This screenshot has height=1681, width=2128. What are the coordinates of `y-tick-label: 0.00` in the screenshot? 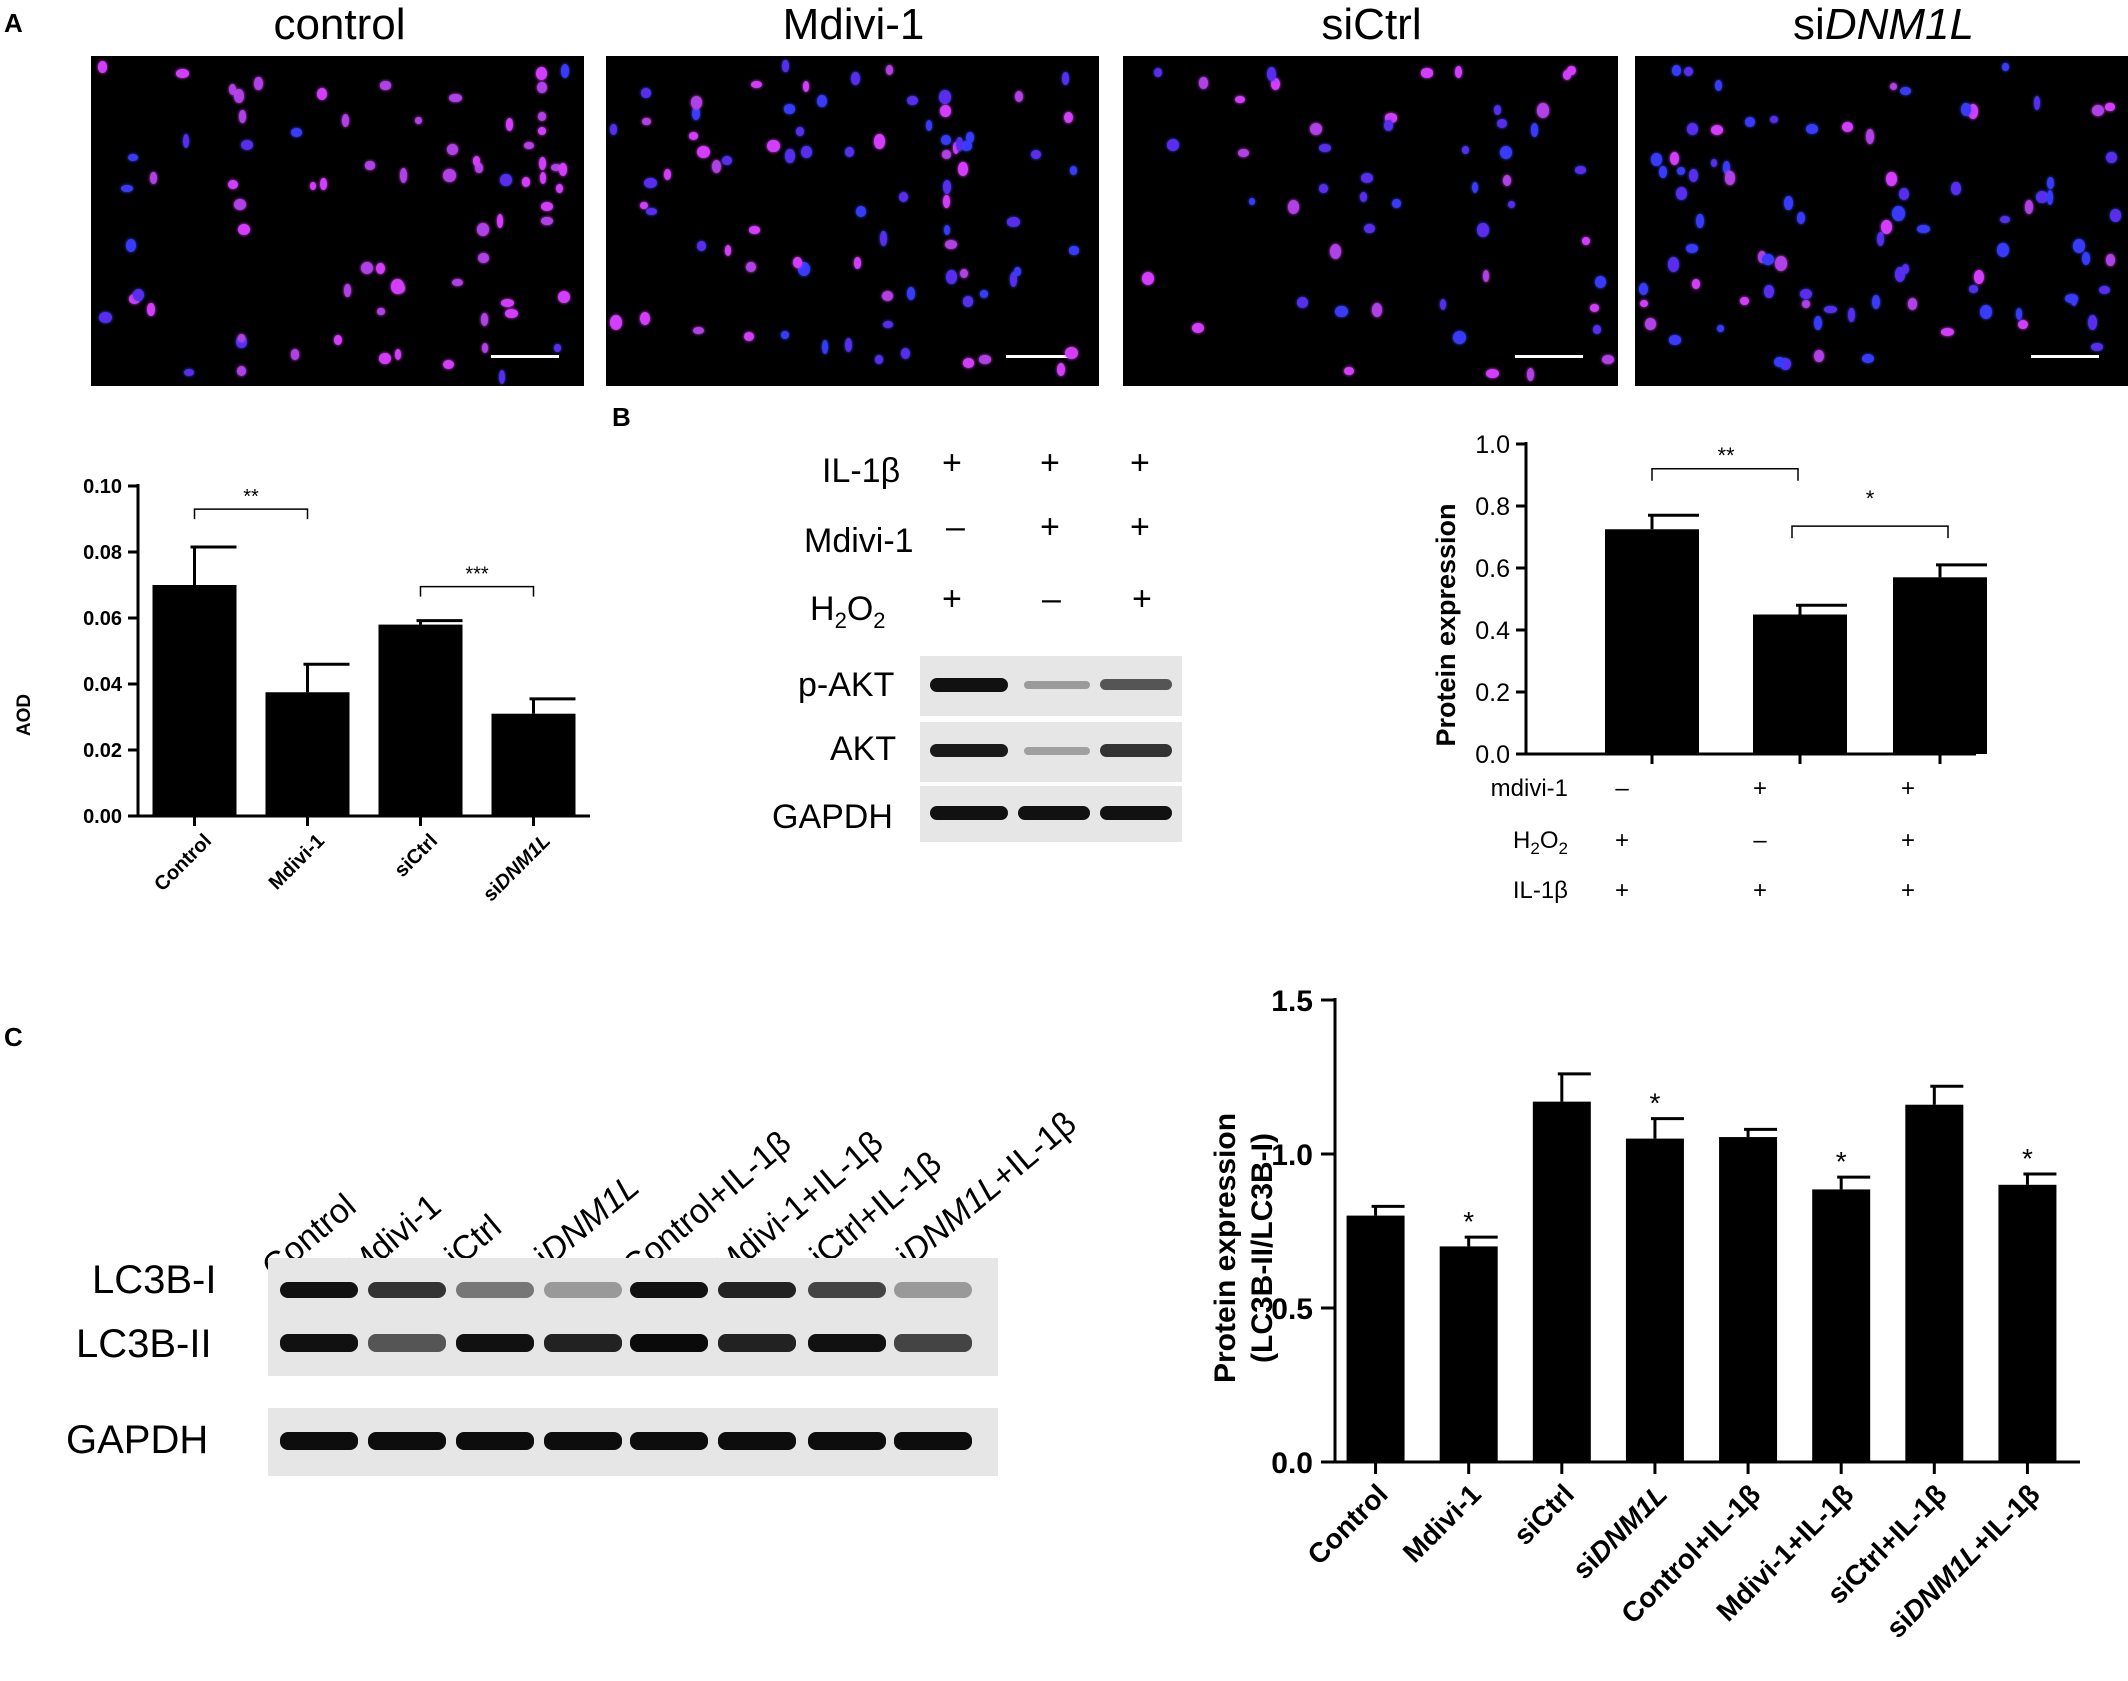 It's located at (102, 817).